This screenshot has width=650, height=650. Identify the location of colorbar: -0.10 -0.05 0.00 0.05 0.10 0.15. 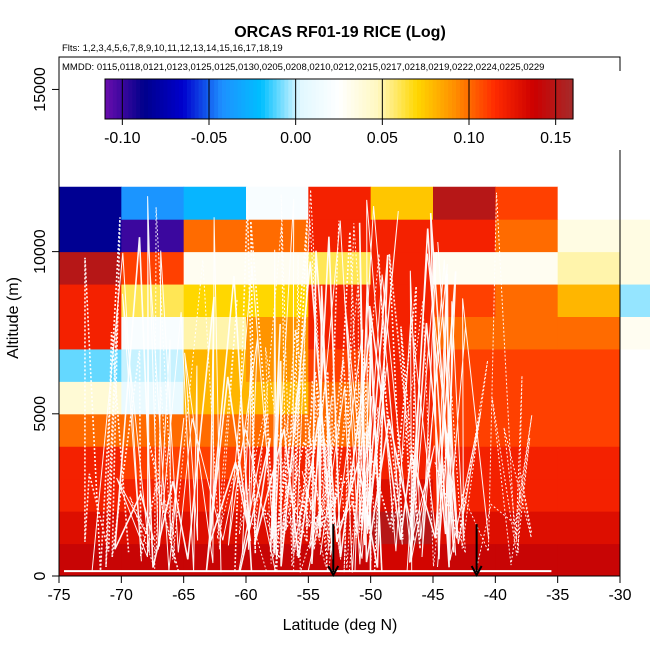
(363, 110).